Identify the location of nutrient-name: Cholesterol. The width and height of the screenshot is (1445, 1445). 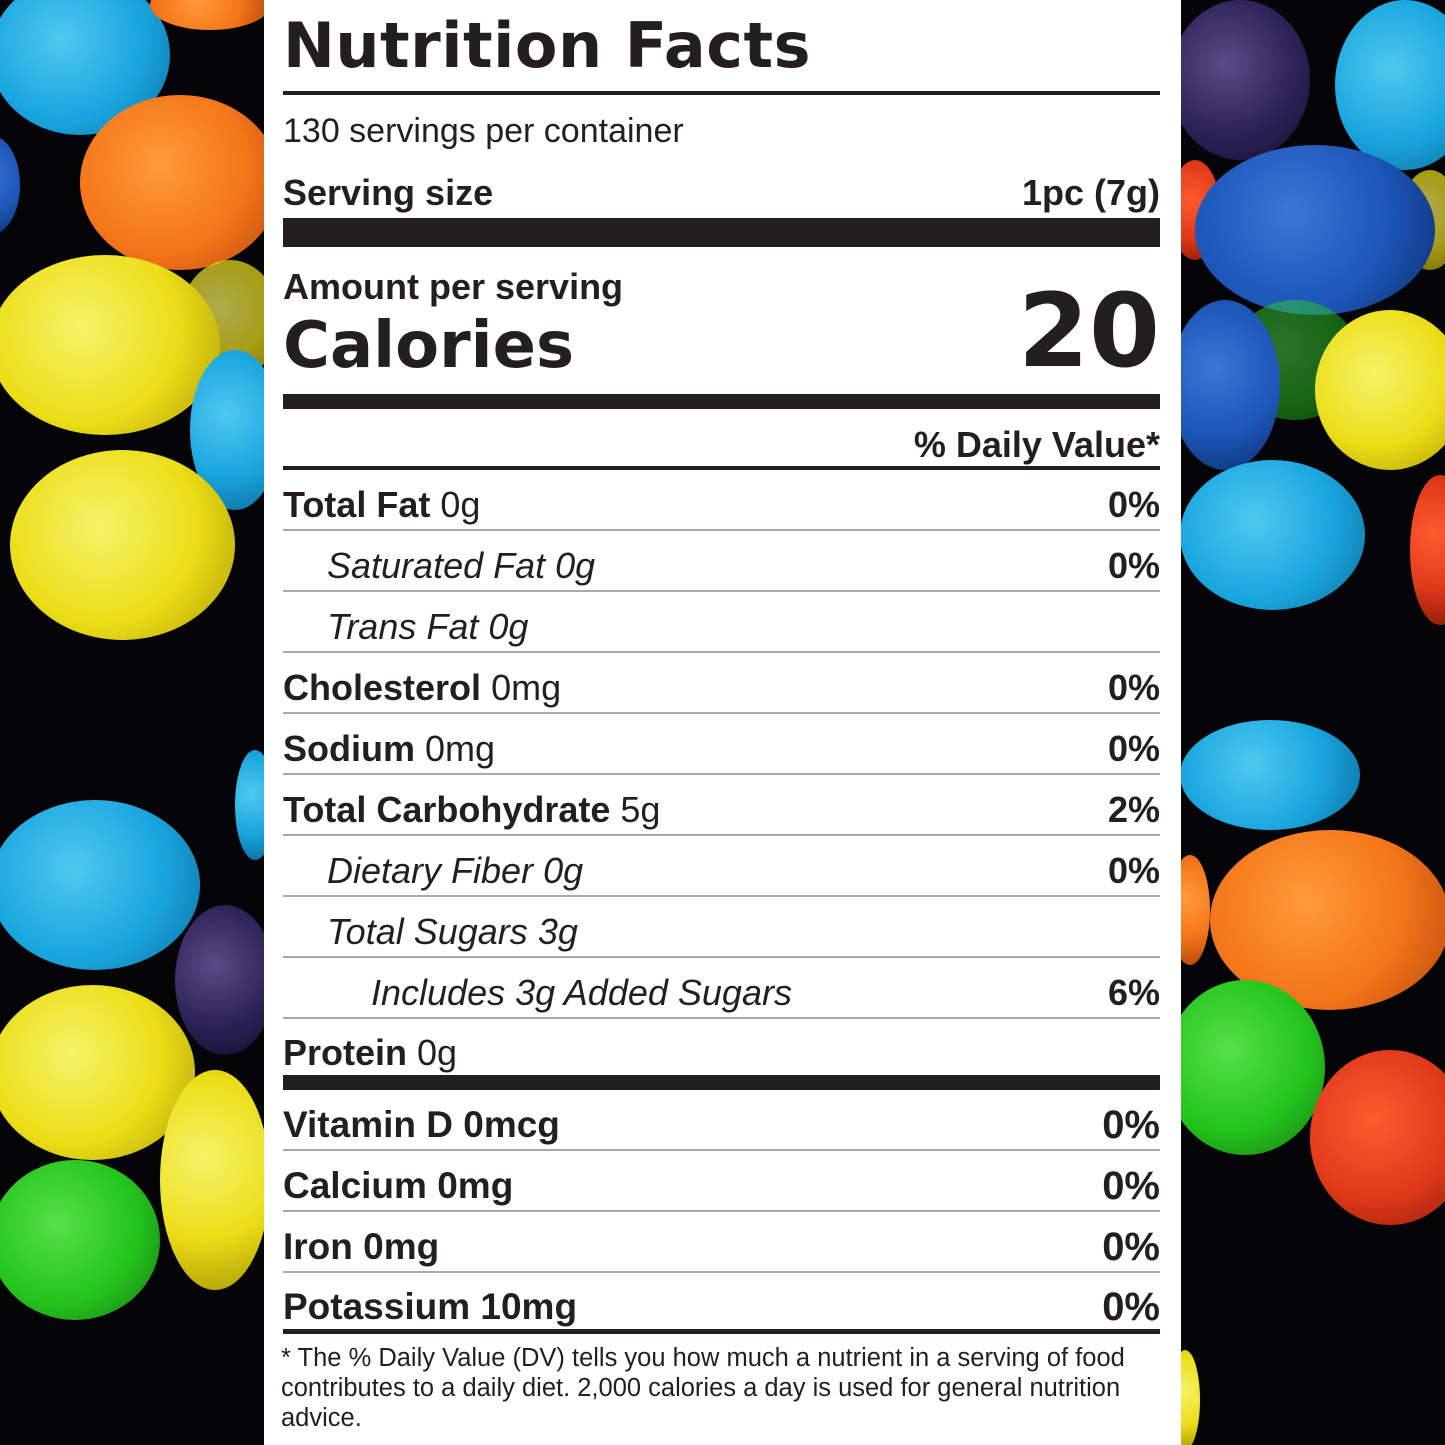
(382, 687).